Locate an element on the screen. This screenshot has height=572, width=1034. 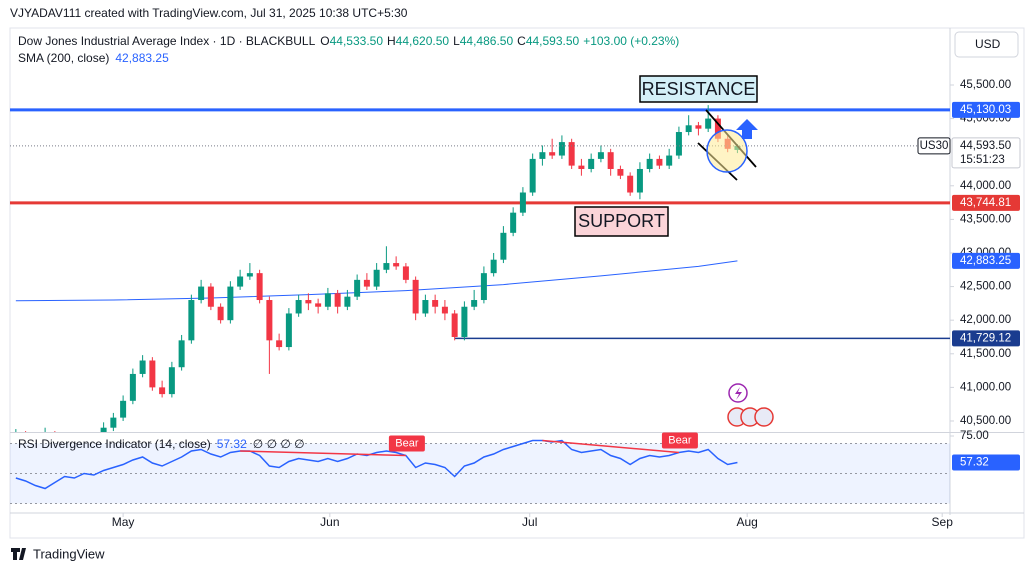
flag-icon is located at coordinates (764, 417).